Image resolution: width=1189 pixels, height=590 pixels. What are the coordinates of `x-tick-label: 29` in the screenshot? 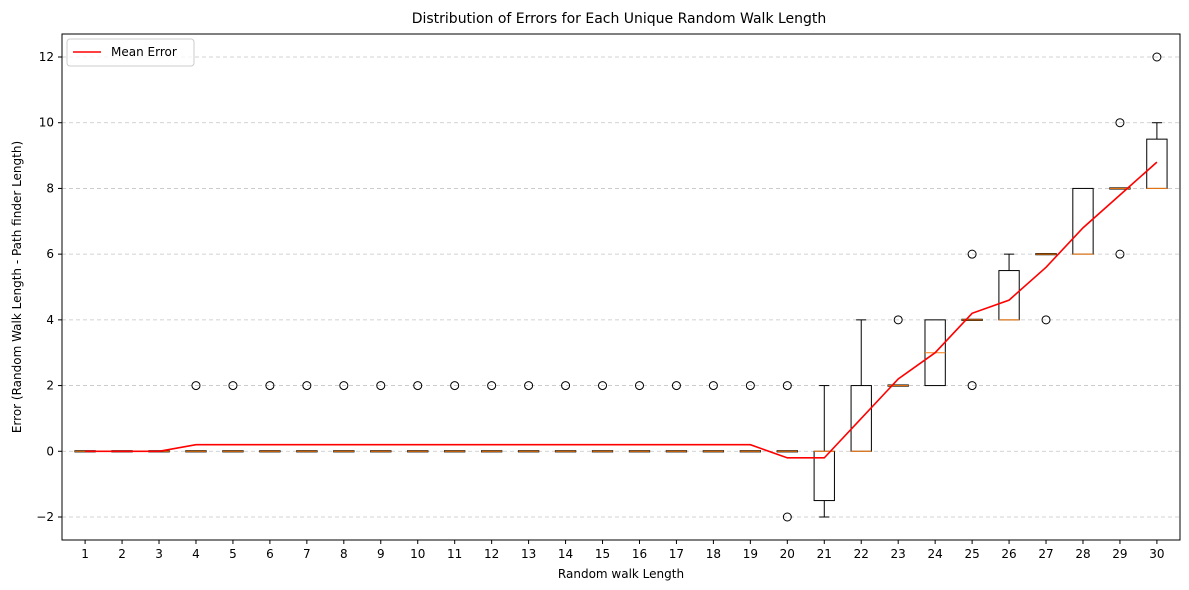 It's located at (1119, 554).